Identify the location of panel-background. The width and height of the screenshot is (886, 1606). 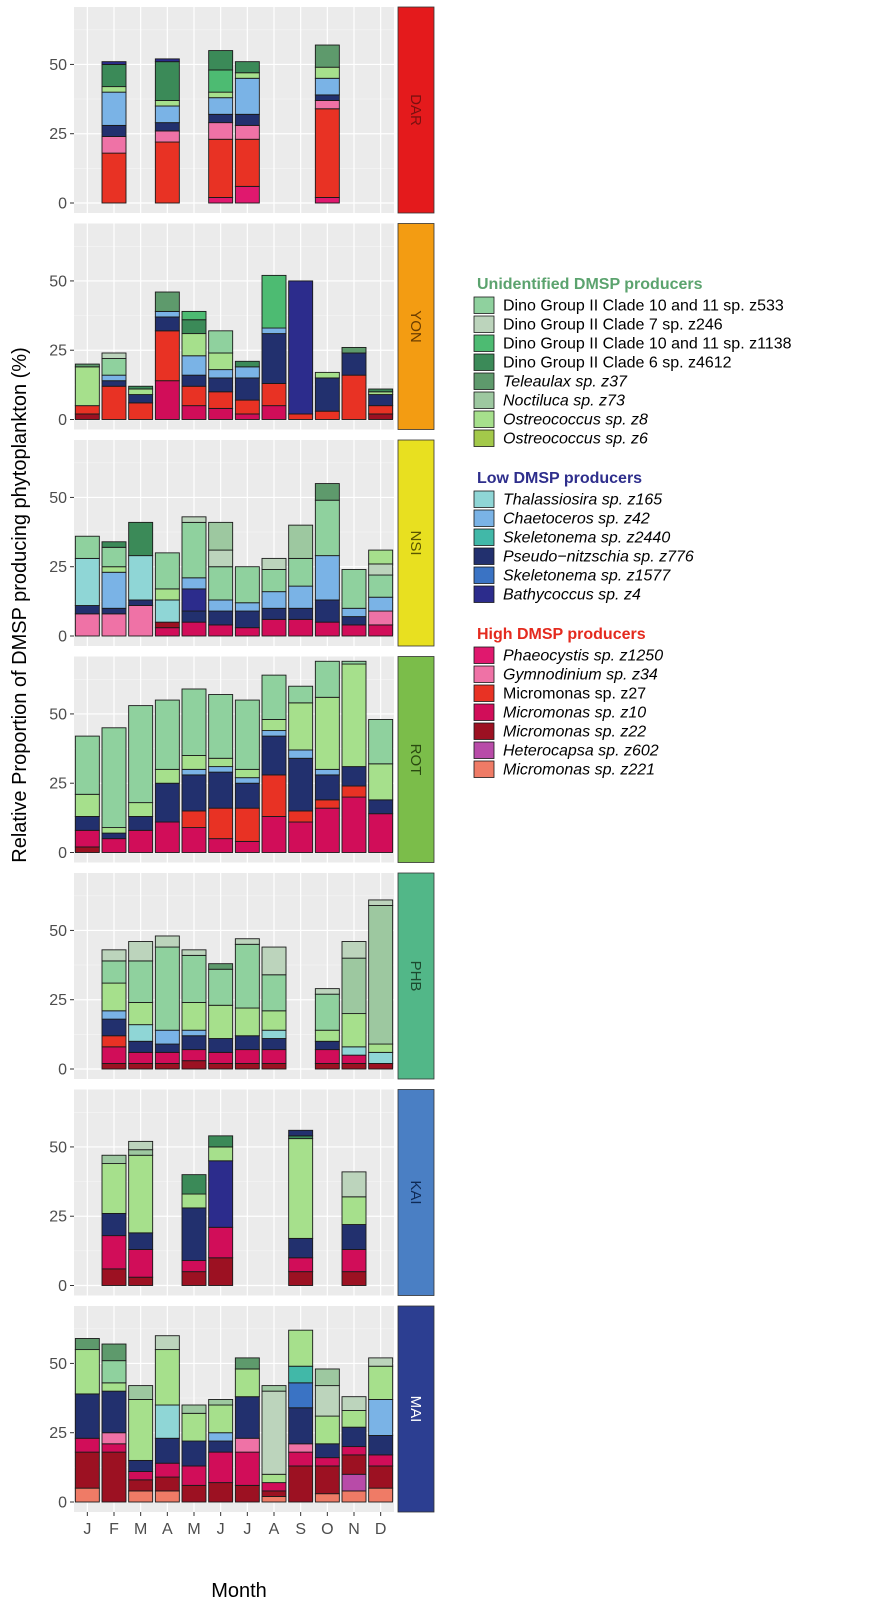
(234, 110).